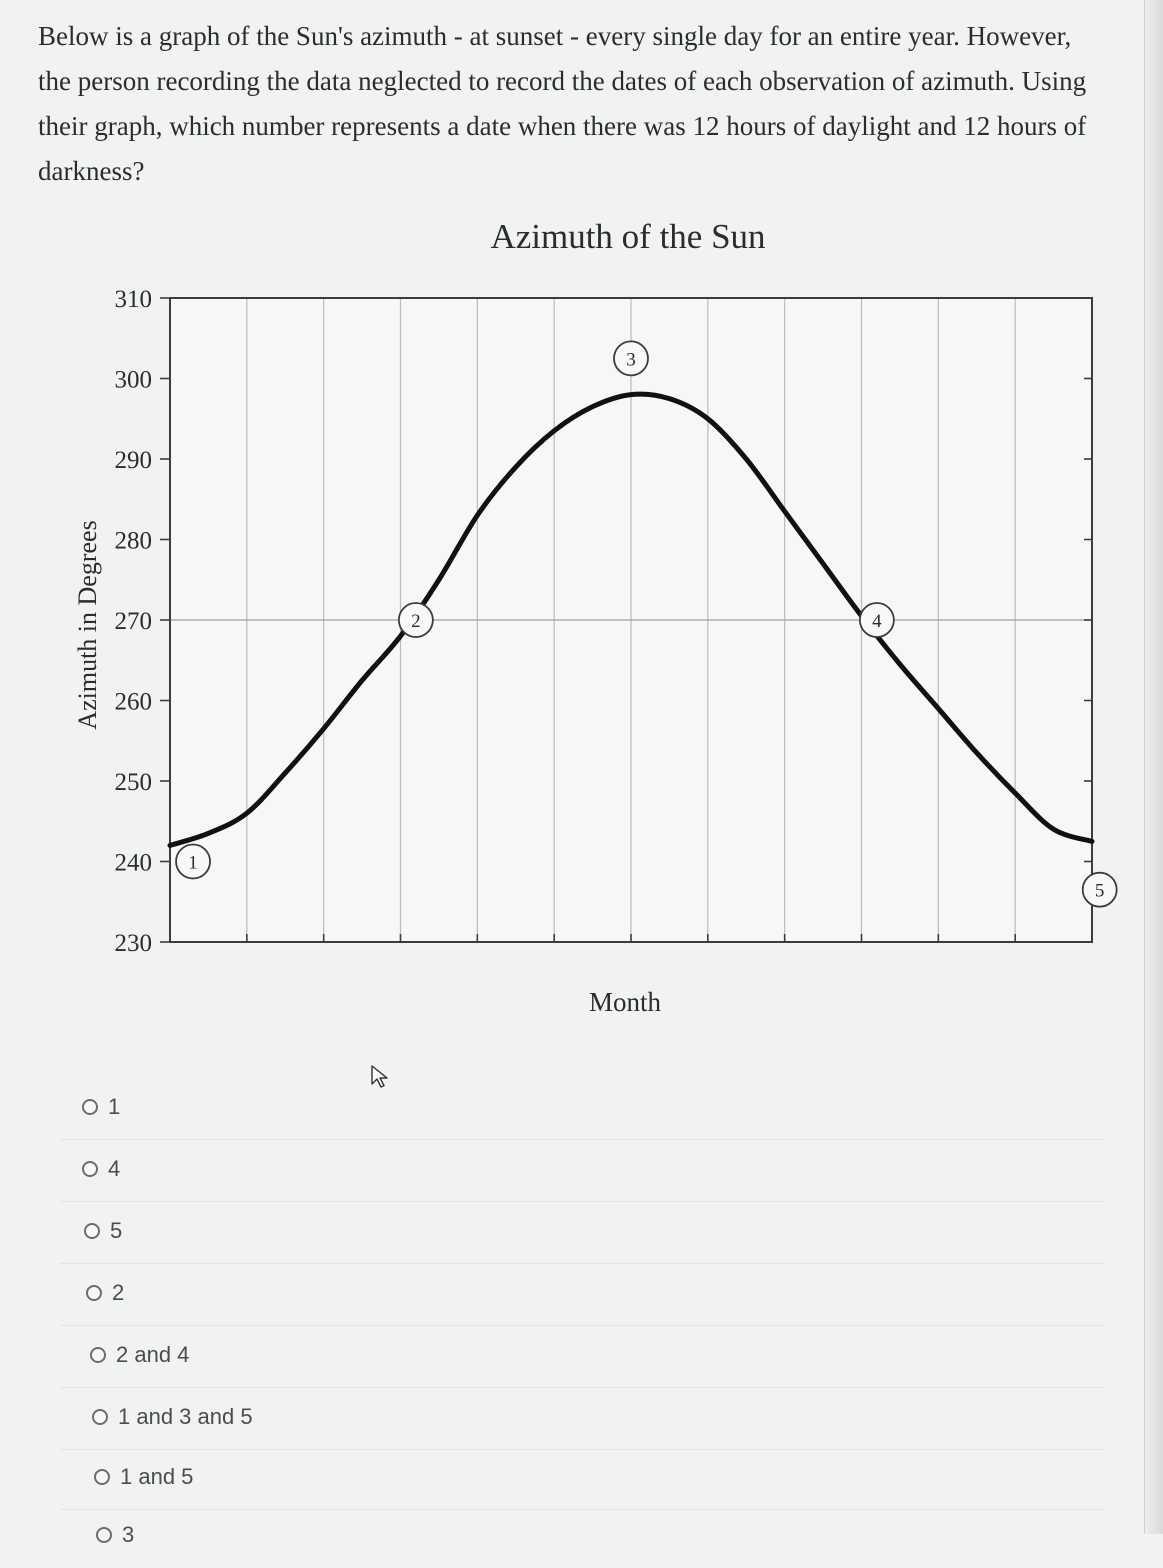 This screenshot has width=1163, height=1568. What do you see at coordinates (185, 1416) in the screenshot?
I see `option-label: 1 and 3 and 5` at bounding box center [185, 1416].